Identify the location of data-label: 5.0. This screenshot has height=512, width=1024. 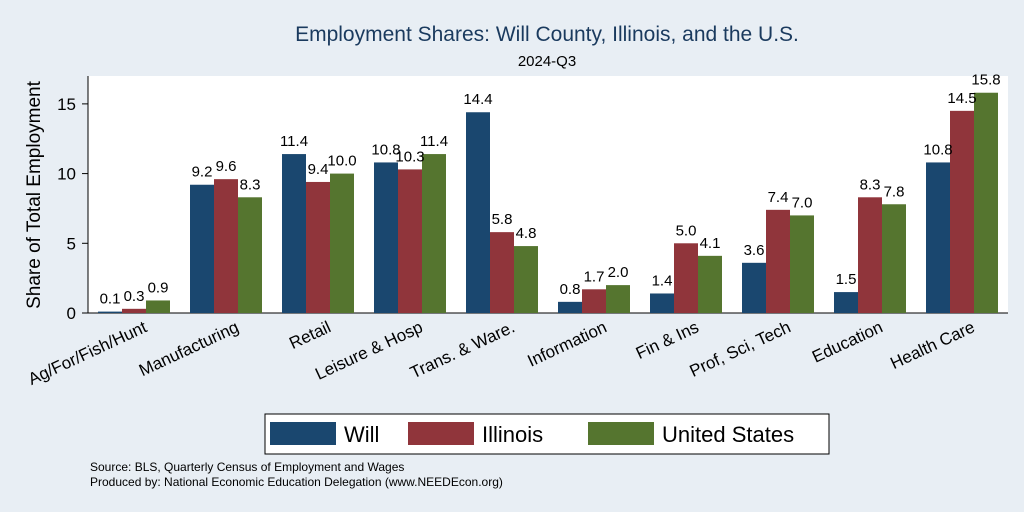
(686, 230).